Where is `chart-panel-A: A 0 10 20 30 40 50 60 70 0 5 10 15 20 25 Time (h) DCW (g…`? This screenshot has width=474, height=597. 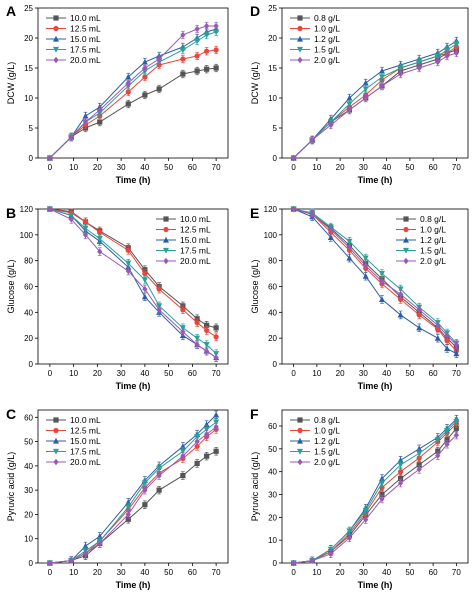 chart-panel-A: A 0 10 20 30 40 50 60 70 0 5 10 15 20 25 Time (h) DCW (g… is located at coordinates (117, 94).